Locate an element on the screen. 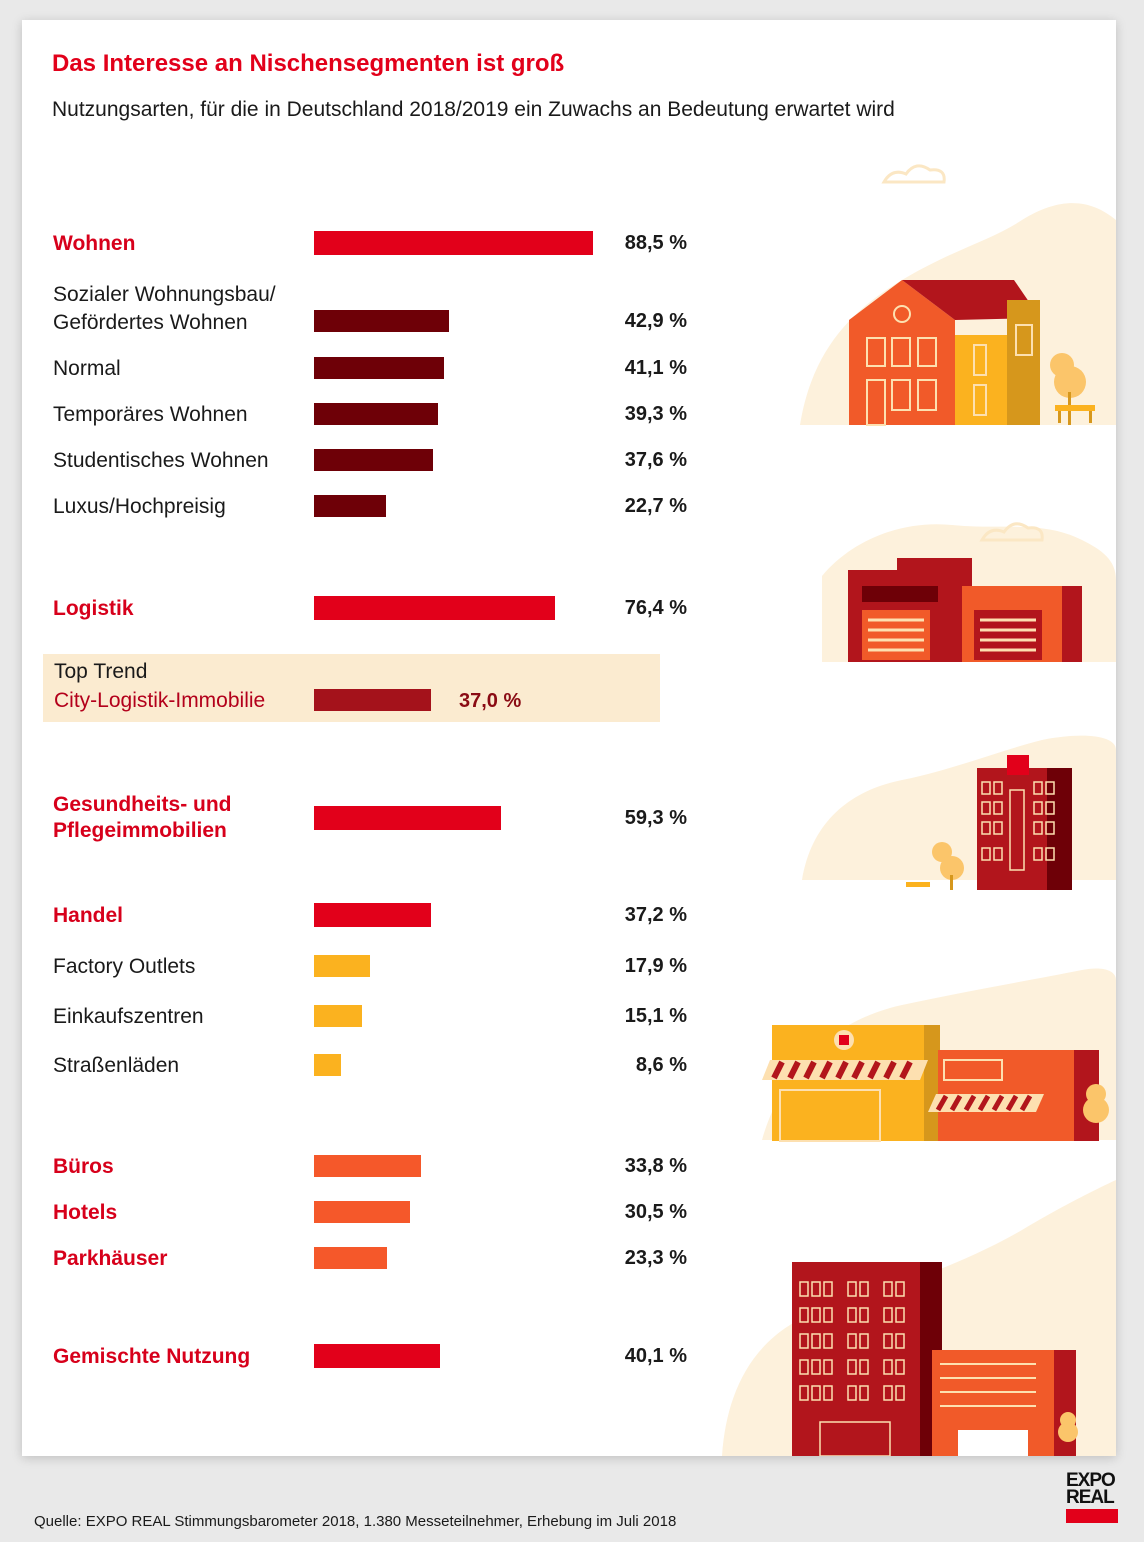  row-label: Handel is located at coordinates (88, 915).